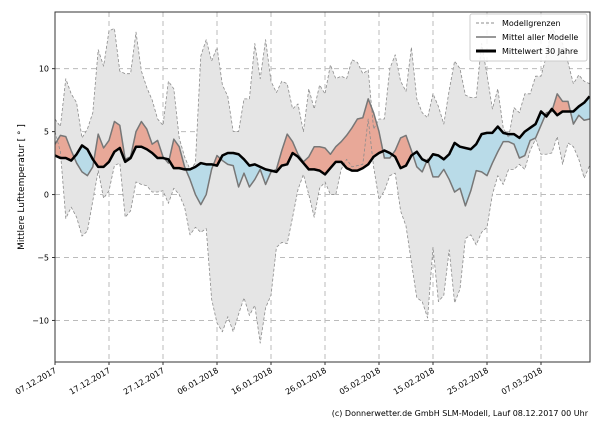 This screenshot has width=600, height=424. Describe the element at coordinates (522, 381) in the screenshot. I see `x-tick-label: 07.03.2018` at that location.